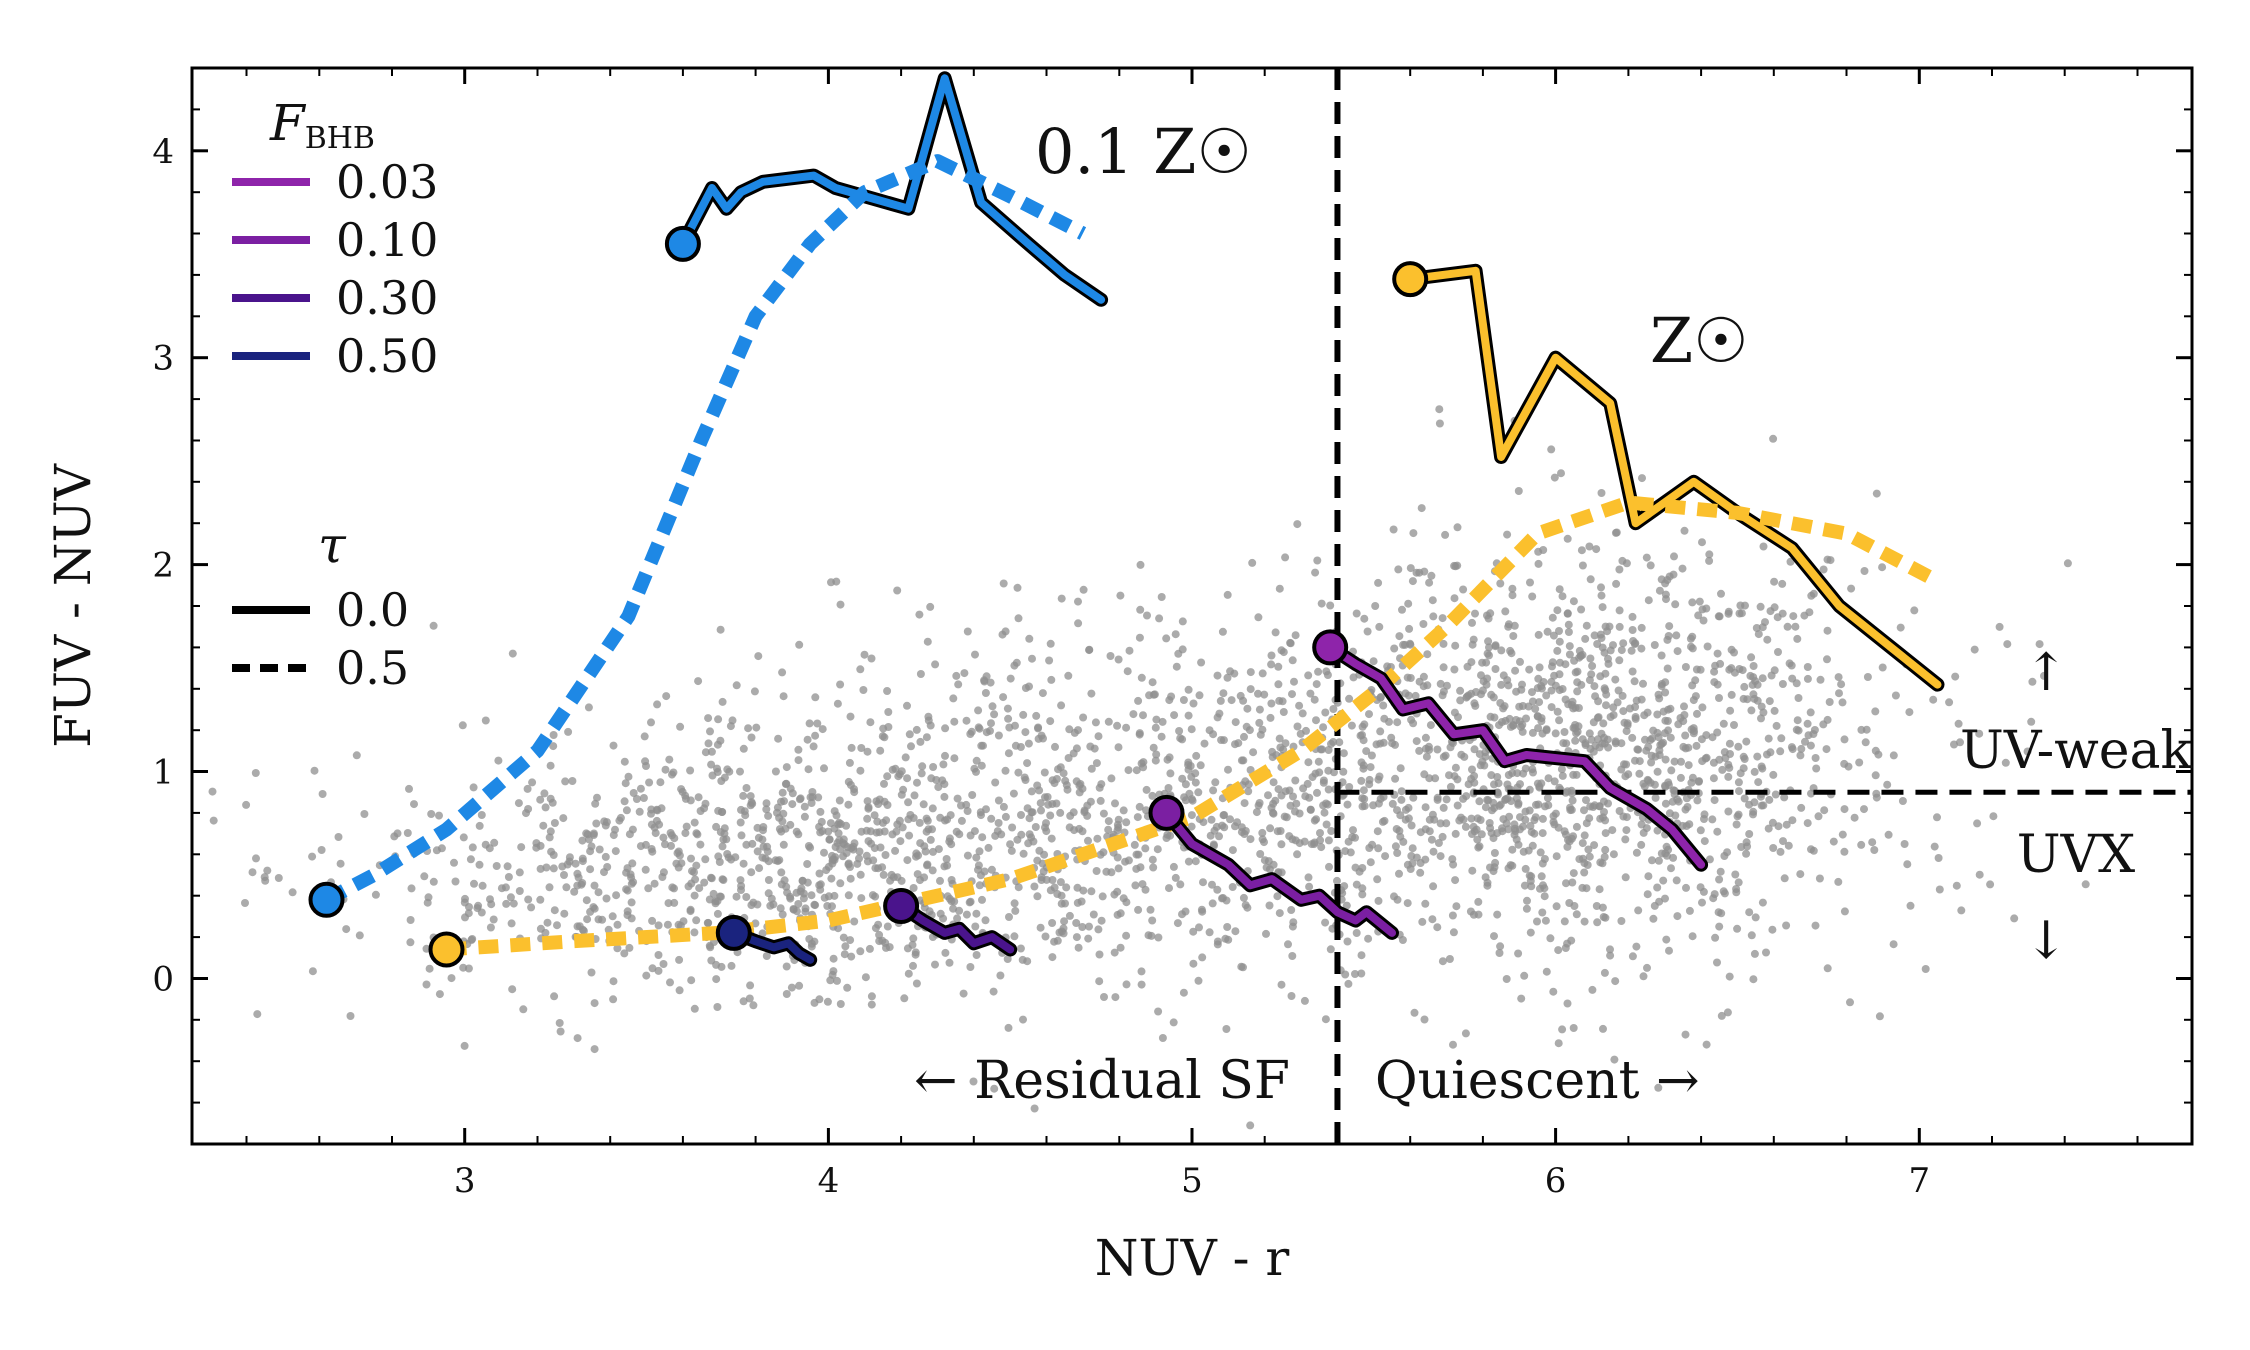  I want to click on legend-tau-label-1: 0.5, so click(372, 668).